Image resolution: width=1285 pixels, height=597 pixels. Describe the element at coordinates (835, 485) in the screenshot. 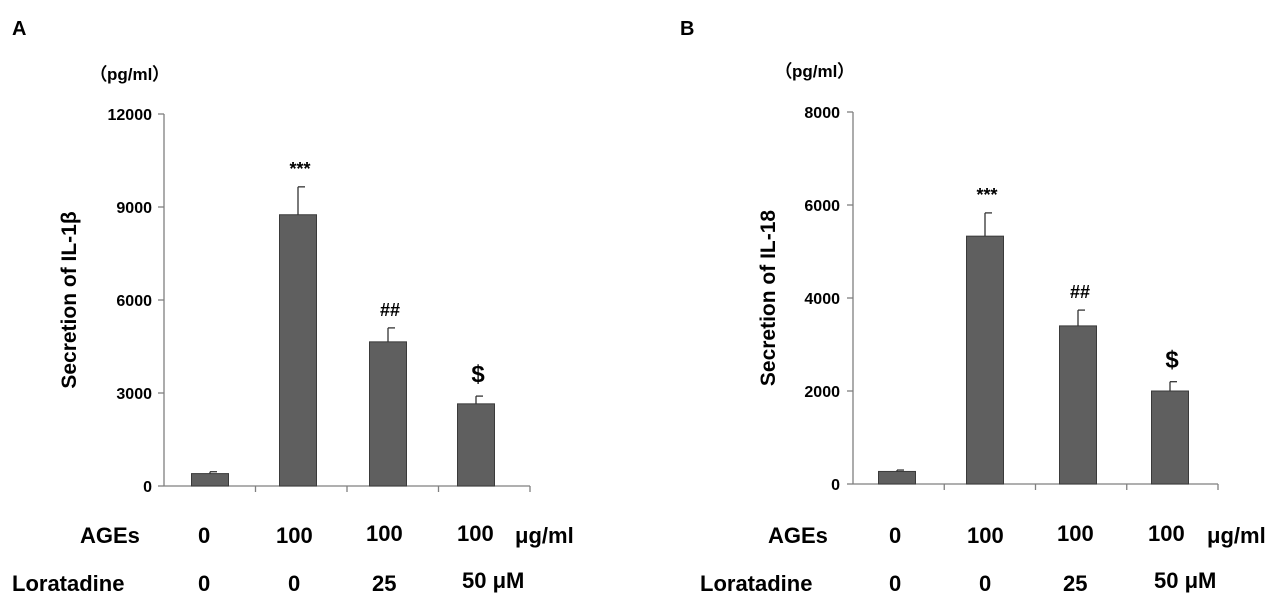

I see `y-tick-label-b-0: 0` at that location.